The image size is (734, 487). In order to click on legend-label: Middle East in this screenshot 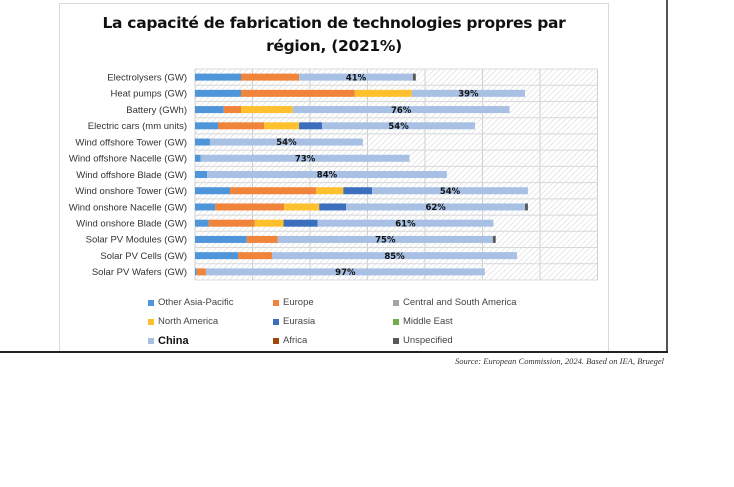, I will do `click(428, 321)`.